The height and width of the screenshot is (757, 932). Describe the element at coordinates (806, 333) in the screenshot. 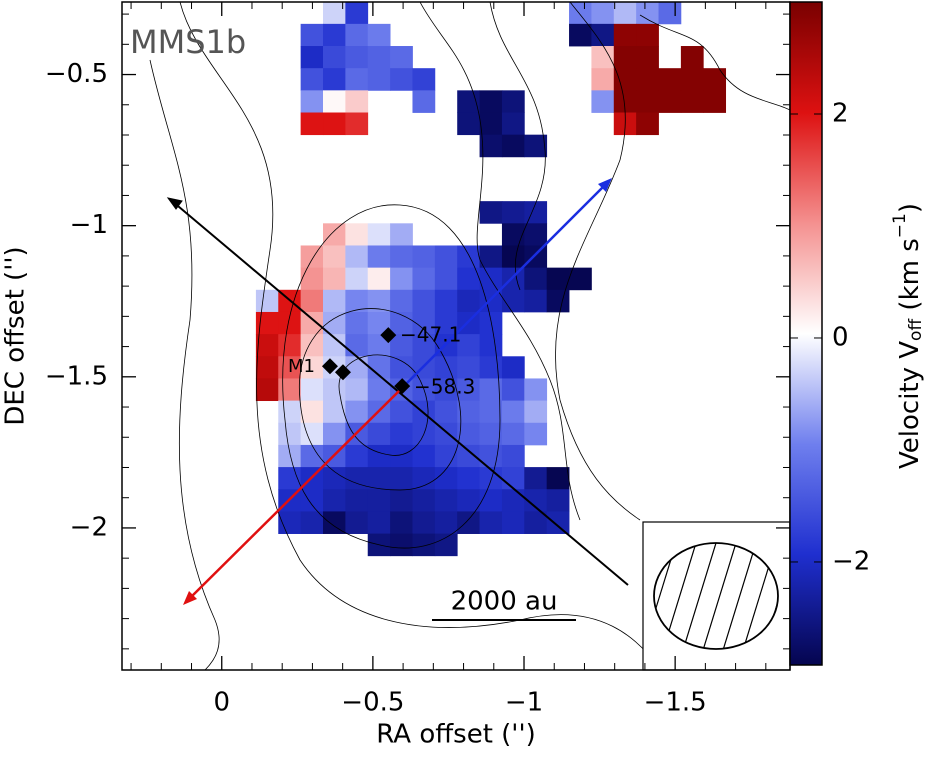

I see `colorbar` at that location.